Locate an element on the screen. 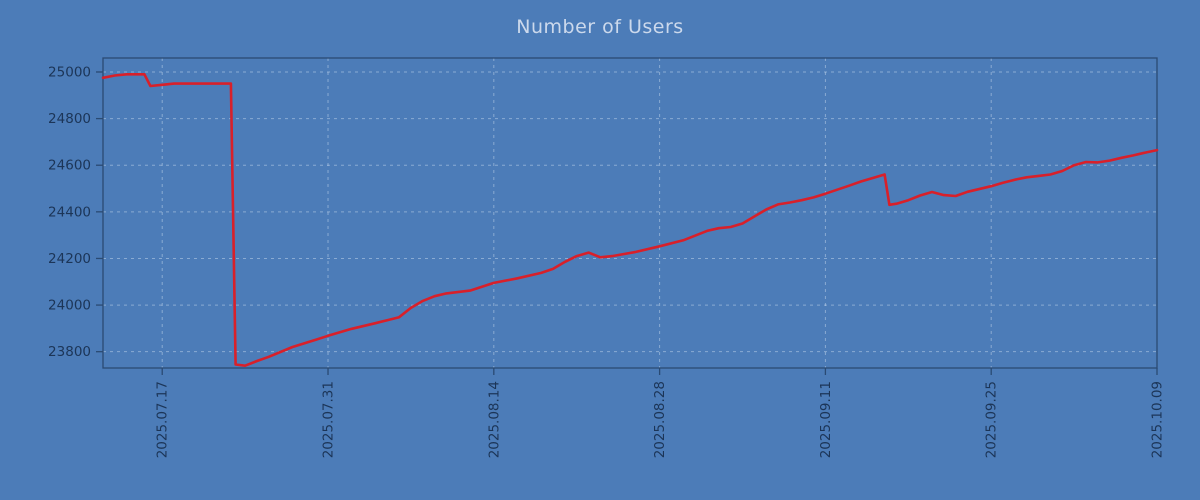  svg-text: 2025.07.31 is located at coordinates (329, 419).